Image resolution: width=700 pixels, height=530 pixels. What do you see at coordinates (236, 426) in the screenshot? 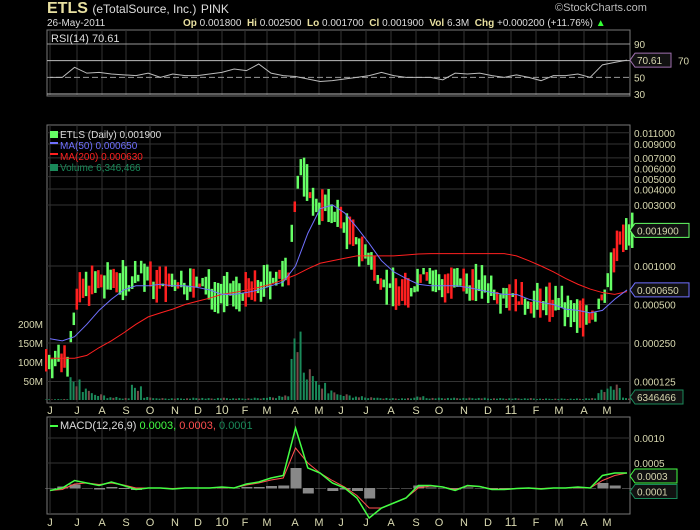
I see `macd-hist-value: 0.0001` at bounding box center [236, 426].